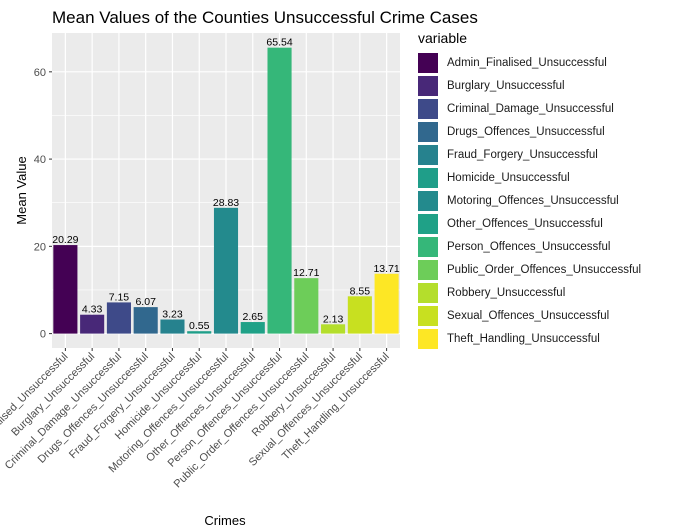  Describe the element at coordinates (522, 154) in the screenshot. I see `legend-label: Fraud_Forgery_Unsuccessful` at that location.